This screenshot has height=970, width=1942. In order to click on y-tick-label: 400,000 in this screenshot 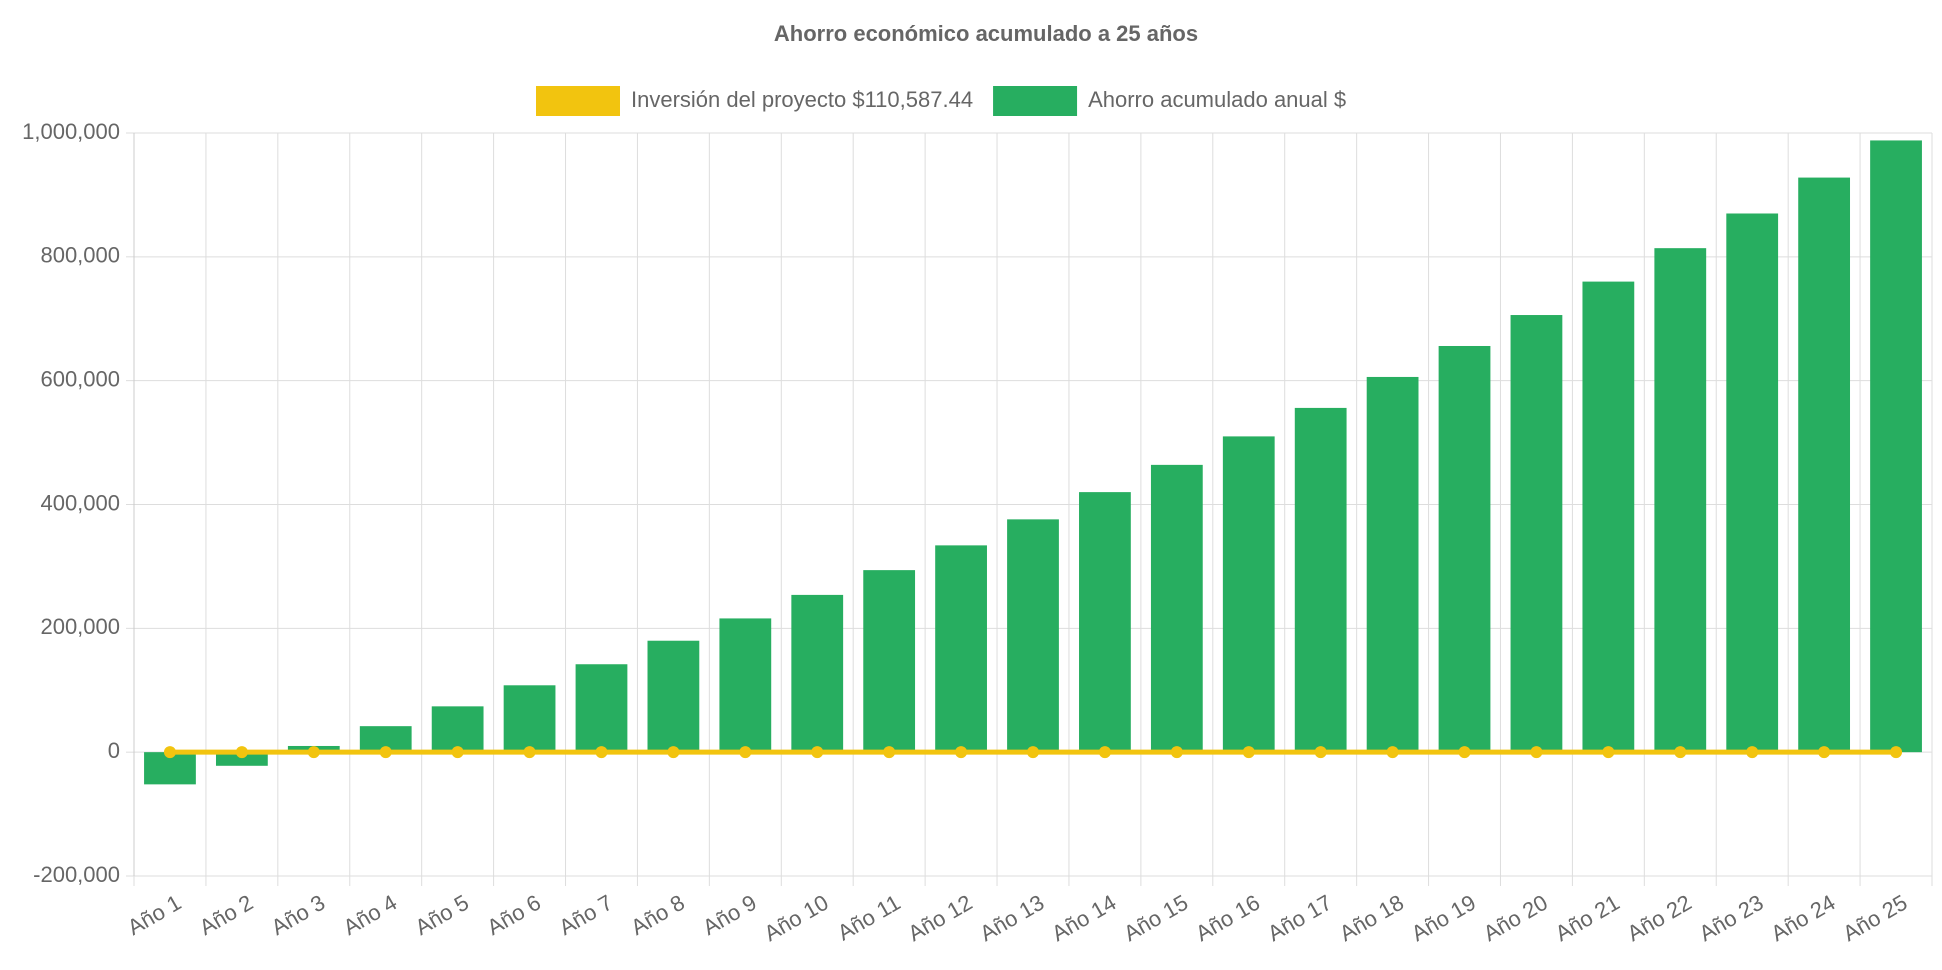, I will do `click(80, 502)`.